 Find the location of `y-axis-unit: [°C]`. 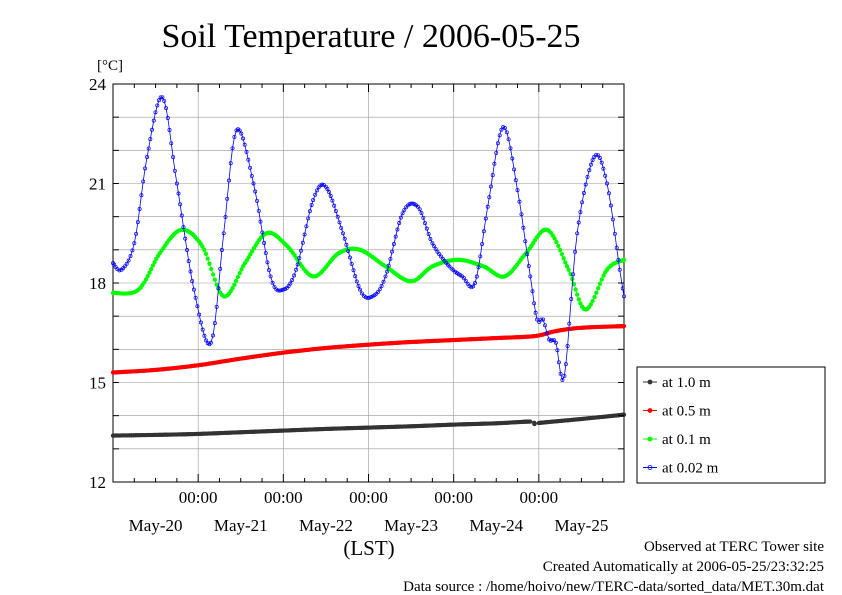

y-axis-unit: [°C] is located at coordinates (110, 66).